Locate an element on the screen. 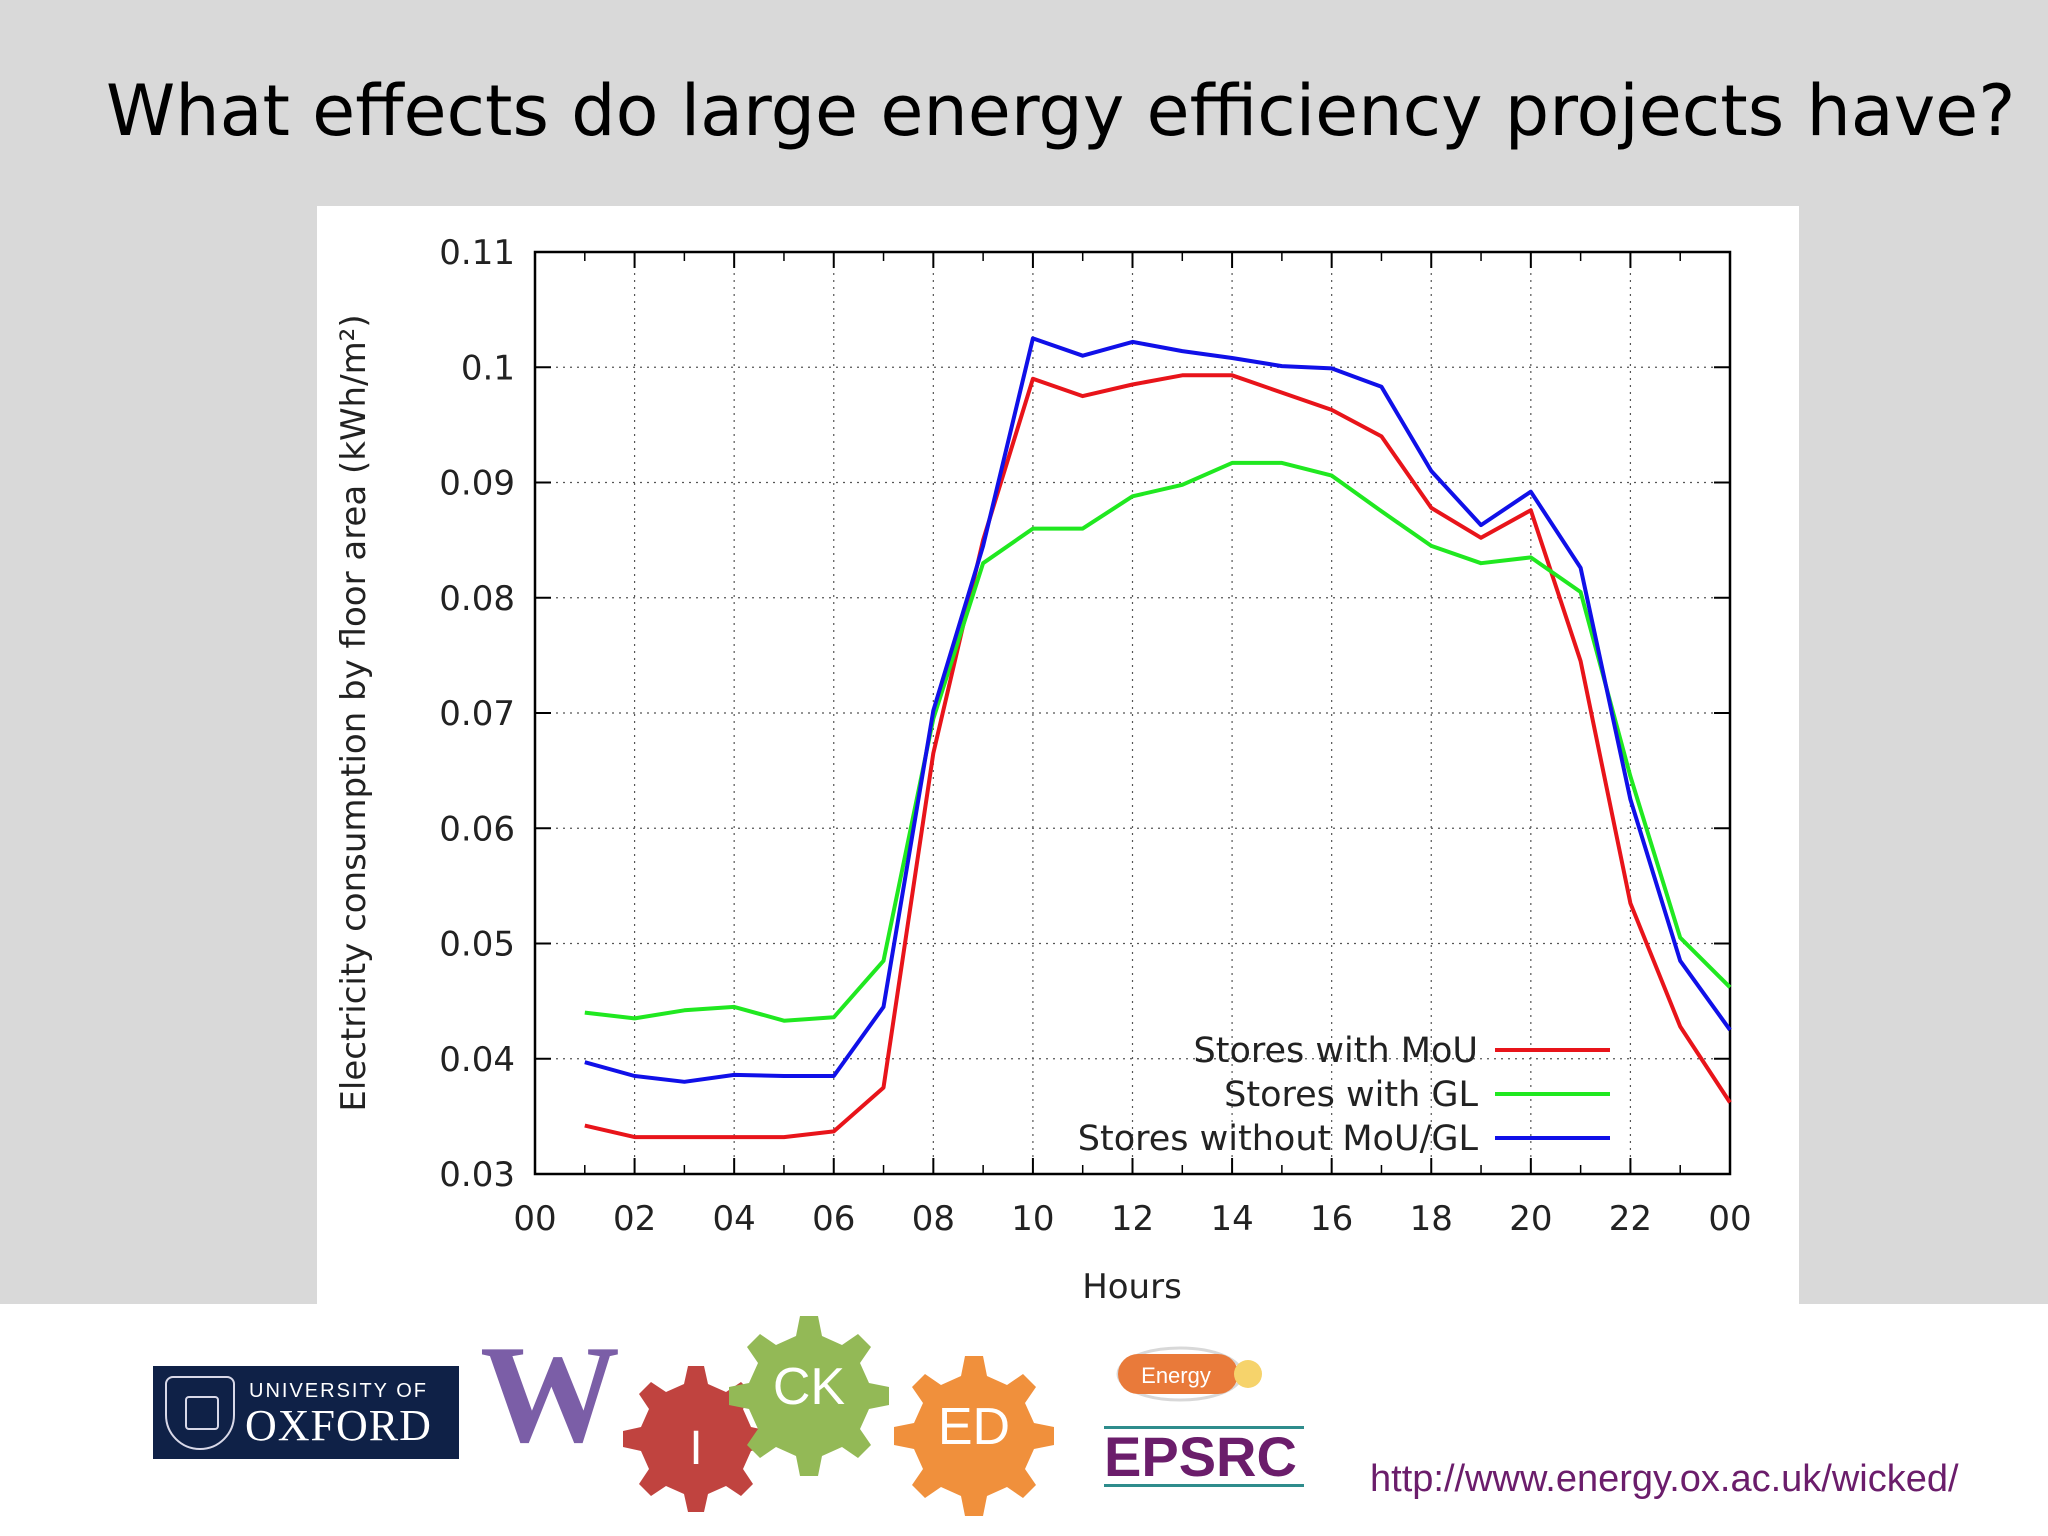 This screenshot has width=2048, height=1536. x-tick-label: 04 is located at coordinates (734, 1219).